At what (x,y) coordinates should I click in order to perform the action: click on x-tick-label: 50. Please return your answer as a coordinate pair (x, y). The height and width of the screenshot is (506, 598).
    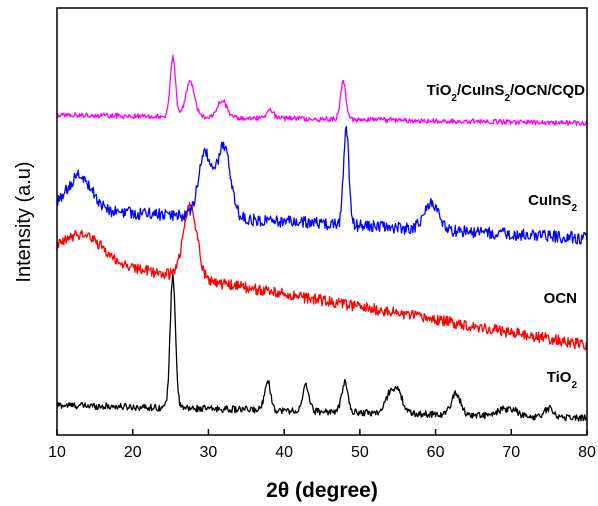
    Looking at the image, I should click on (360, 452).